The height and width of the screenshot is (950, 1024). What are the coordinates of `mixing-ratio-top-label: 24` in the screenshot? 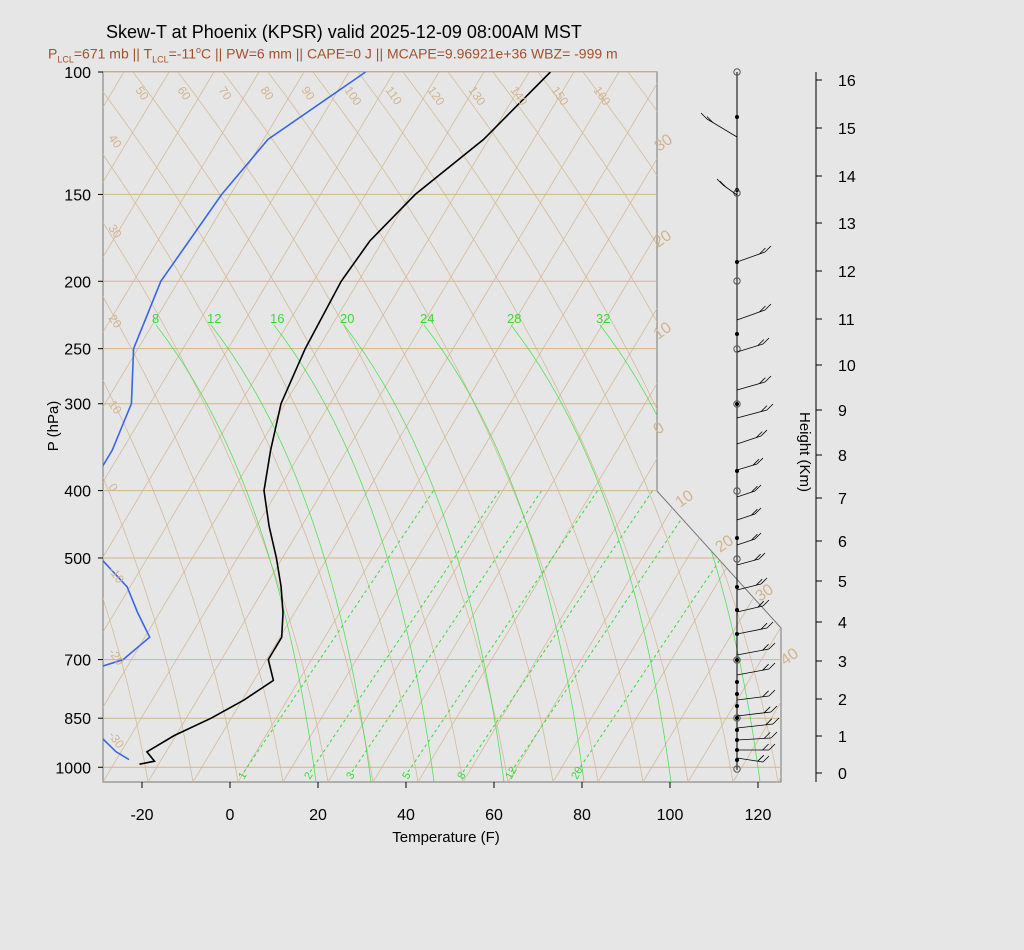 It's located at (427, 318).